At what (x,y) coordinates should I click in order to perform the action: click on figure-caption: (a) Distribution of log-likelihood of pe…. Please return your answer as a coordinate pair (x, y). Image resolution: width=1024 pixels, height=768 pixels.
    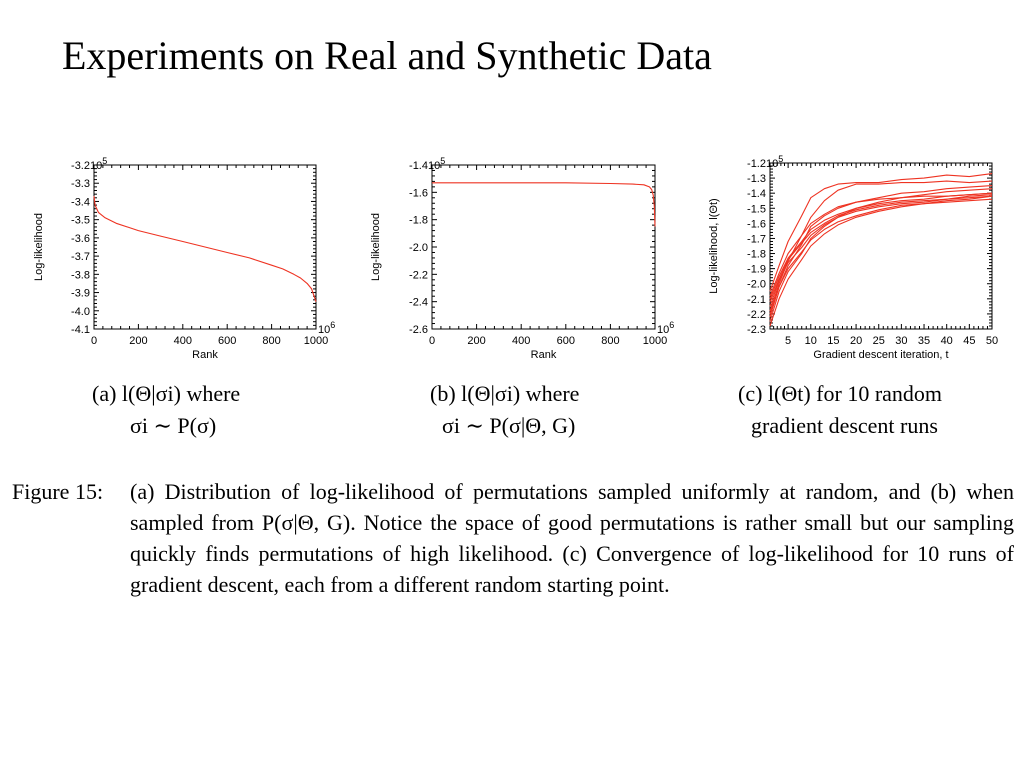
    Looking at the image, I should click on (572, 538).